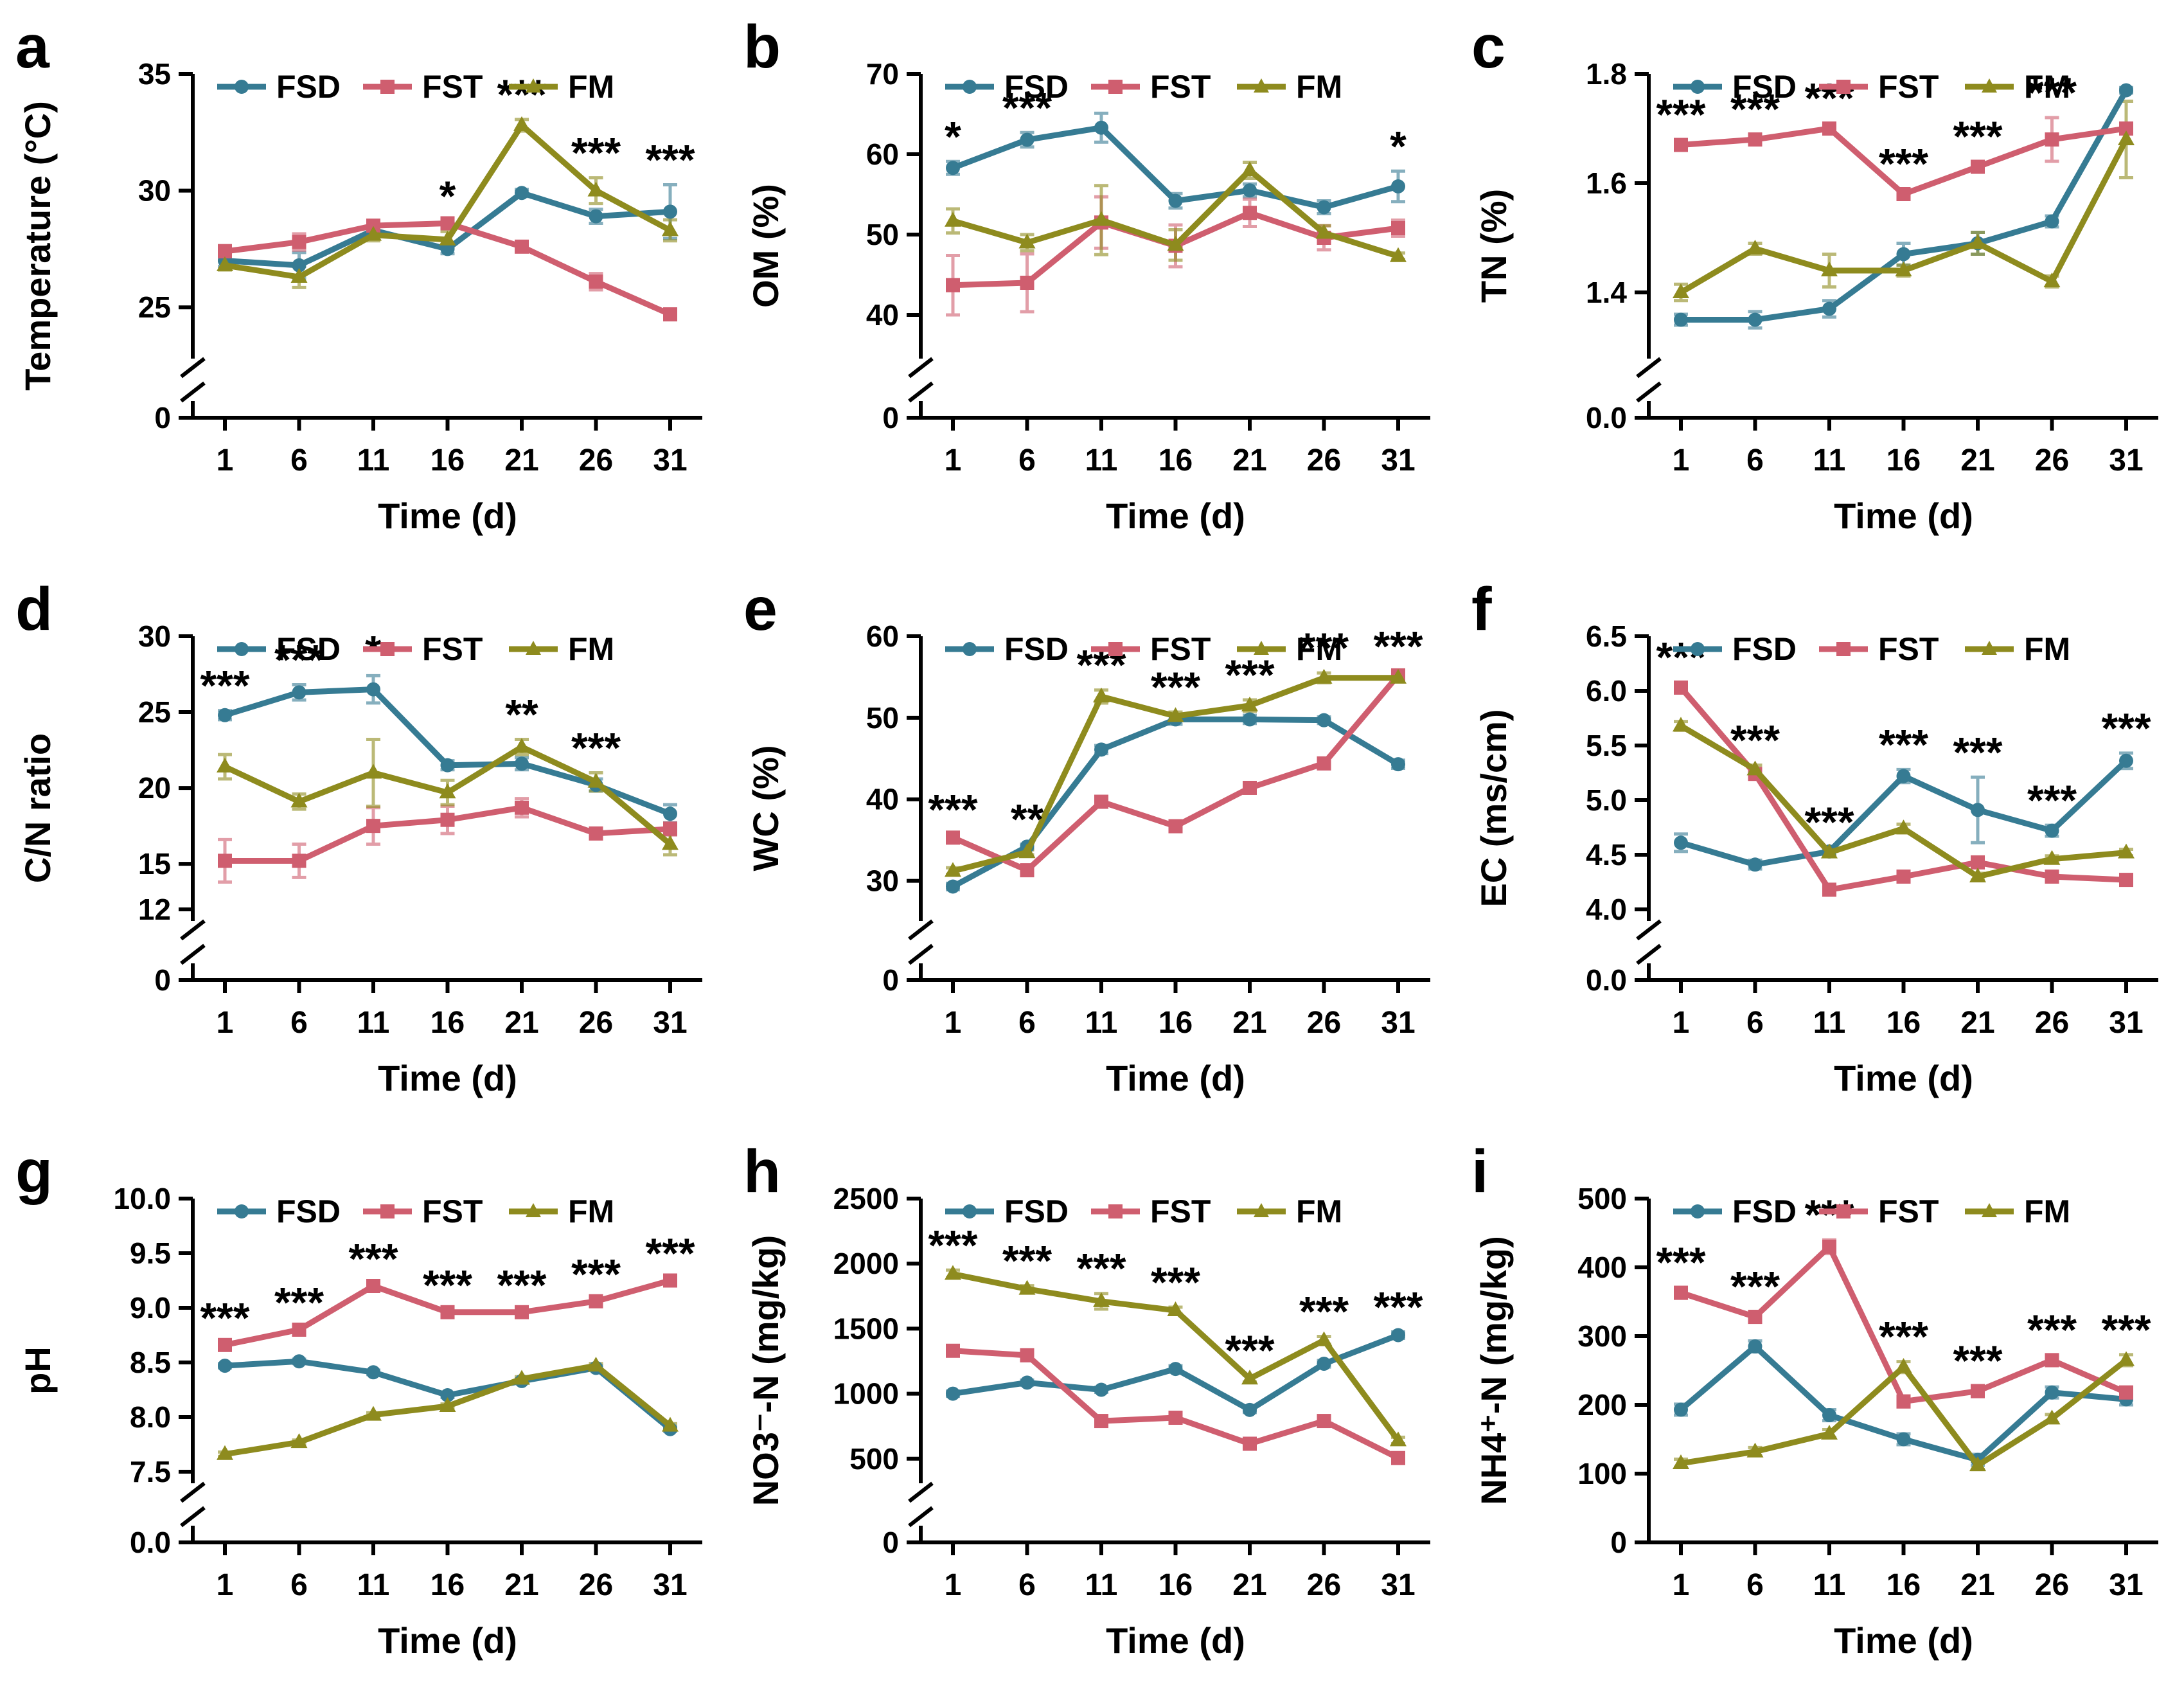 This screenshot has height=1687, width=2184. I want to click on panel-letter: c, so click(1488, 47).